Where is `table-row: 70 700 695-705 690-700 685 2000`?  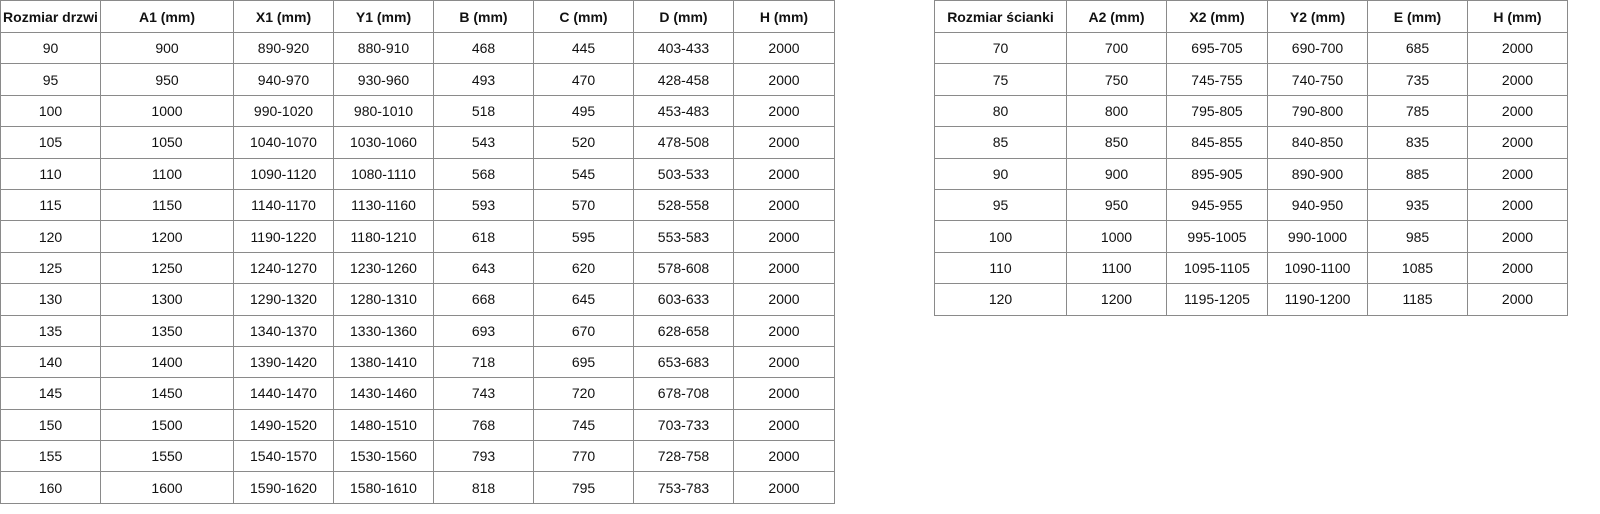
table-row: 70 700 695-705 690-700 685 2000 is located at coordinates (1251, 48).